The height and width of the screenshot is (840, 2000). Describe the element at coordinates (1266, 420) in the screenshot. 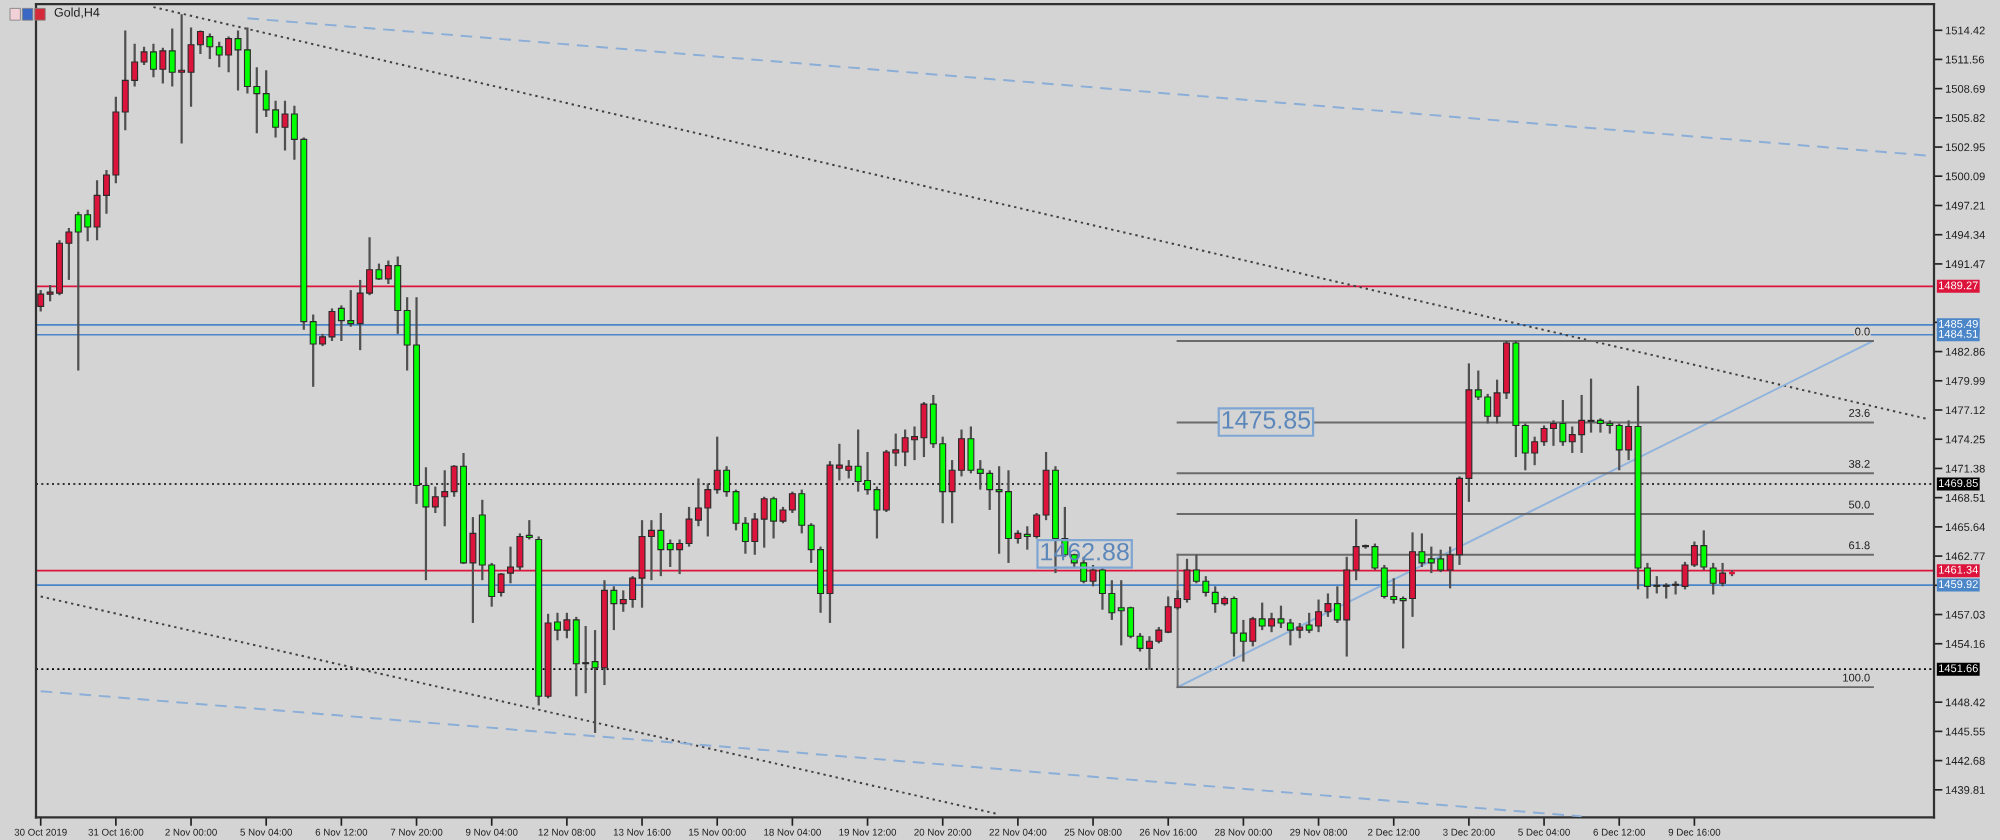

I see `annotation: 1475.85` at that location.